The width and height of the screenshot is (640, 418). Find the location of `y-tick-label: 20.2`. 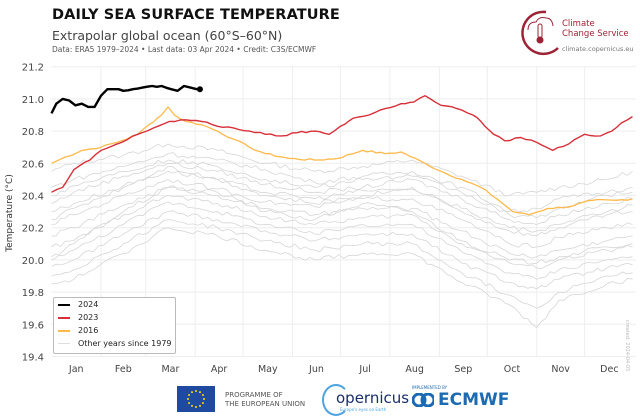

y-tick-label: 20.2 is located at coordinates (33, 229).